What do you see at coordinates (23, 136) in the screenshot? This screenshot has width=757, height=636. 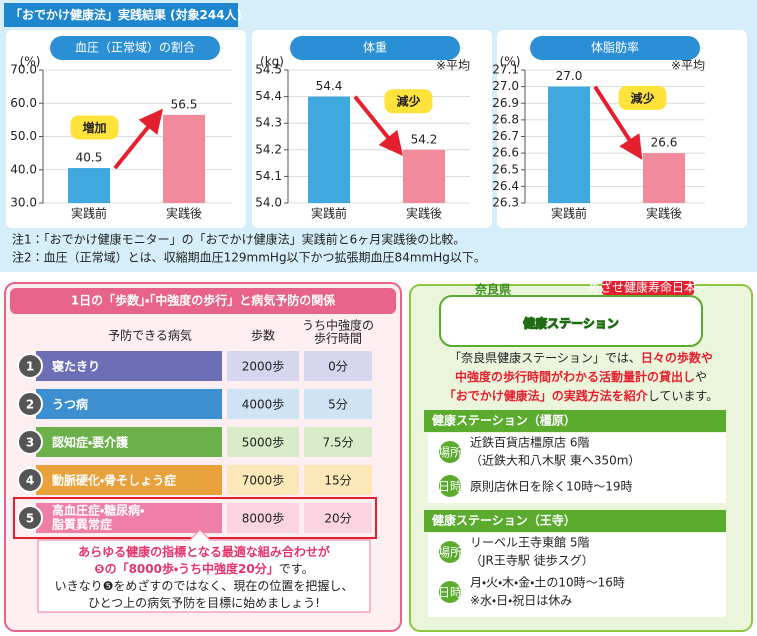 I see `y-tick-label: 50.0` at bounding box center [23, 136].